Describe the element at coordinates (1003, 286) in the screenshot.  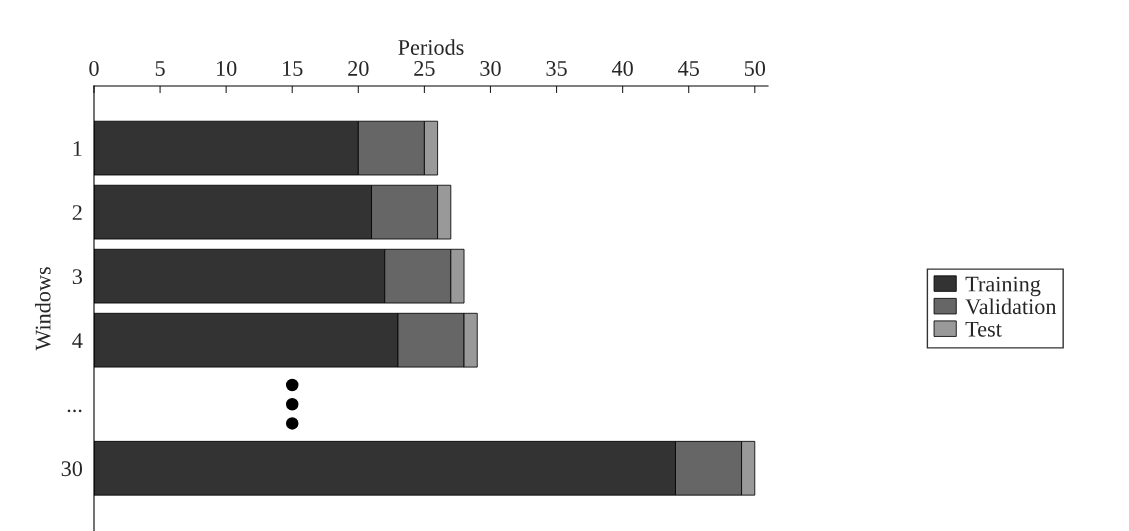
I see `legend-label: Training` at that location.